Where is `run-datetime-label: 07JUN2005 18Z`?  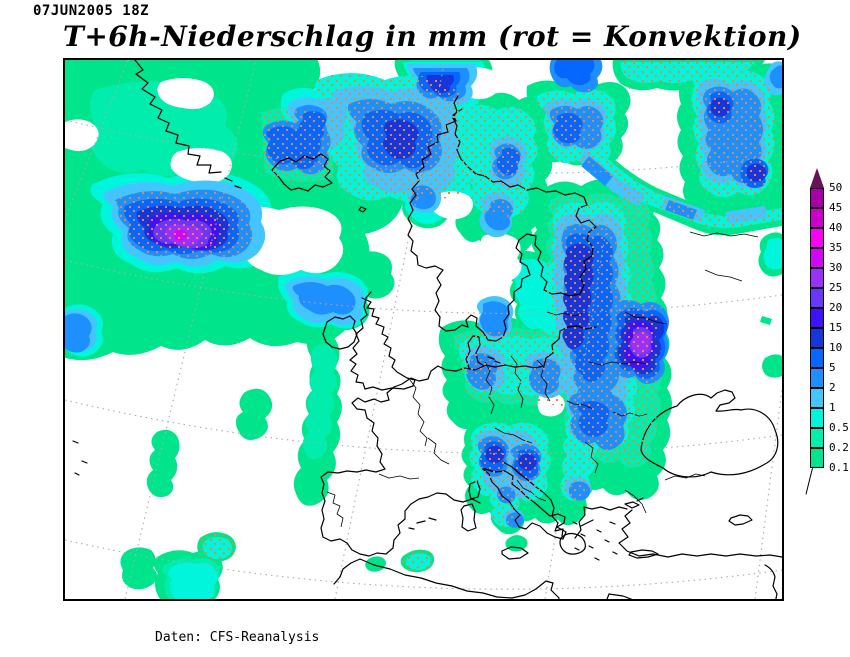 run-datetime-label: 07JUN2005 18Z is located at coordinates (91, 11).